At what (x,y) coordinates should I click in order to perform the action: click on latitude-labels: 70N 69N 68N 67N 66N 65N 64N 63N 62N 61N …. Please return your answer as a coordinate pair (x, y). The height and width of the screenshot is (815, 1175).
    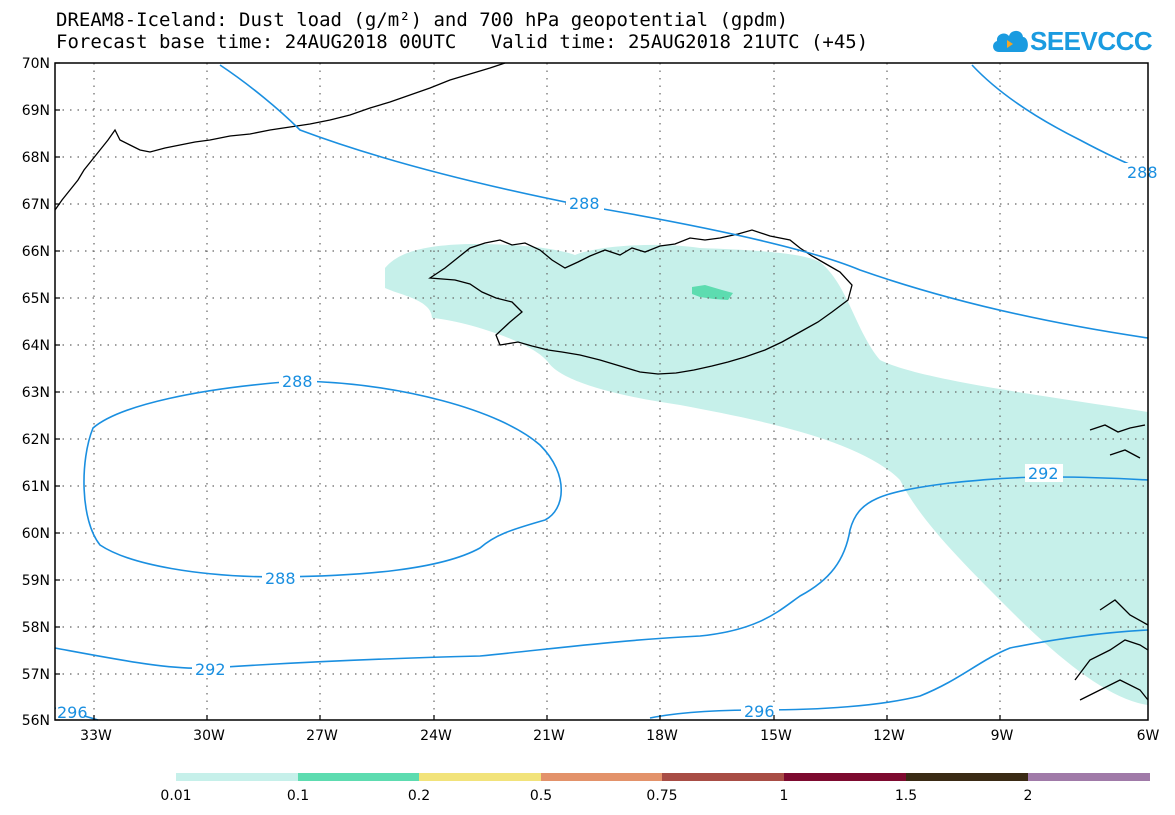
    Looking at the image, I should click on (36, 392).